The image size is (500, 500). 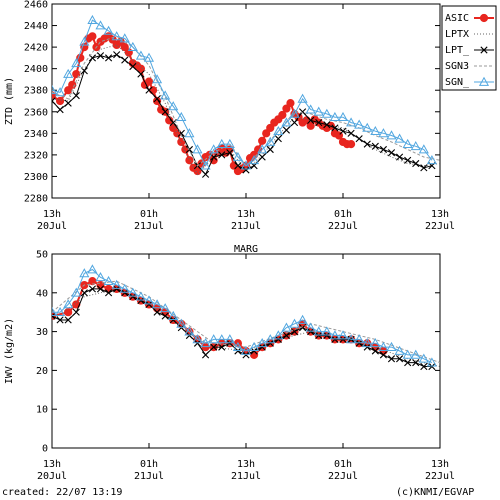 What do you see at coordinates (42, 371) in the screenshot?
I see `y-tick-label: 20` at bounding box center [42, 371].